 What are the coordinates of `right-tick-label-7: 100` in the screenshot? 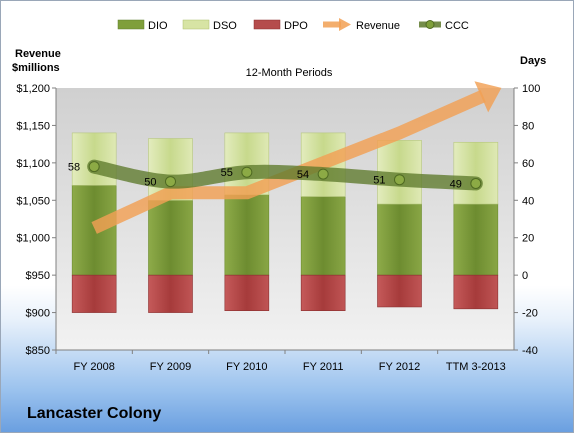 It's located at (531, 89).